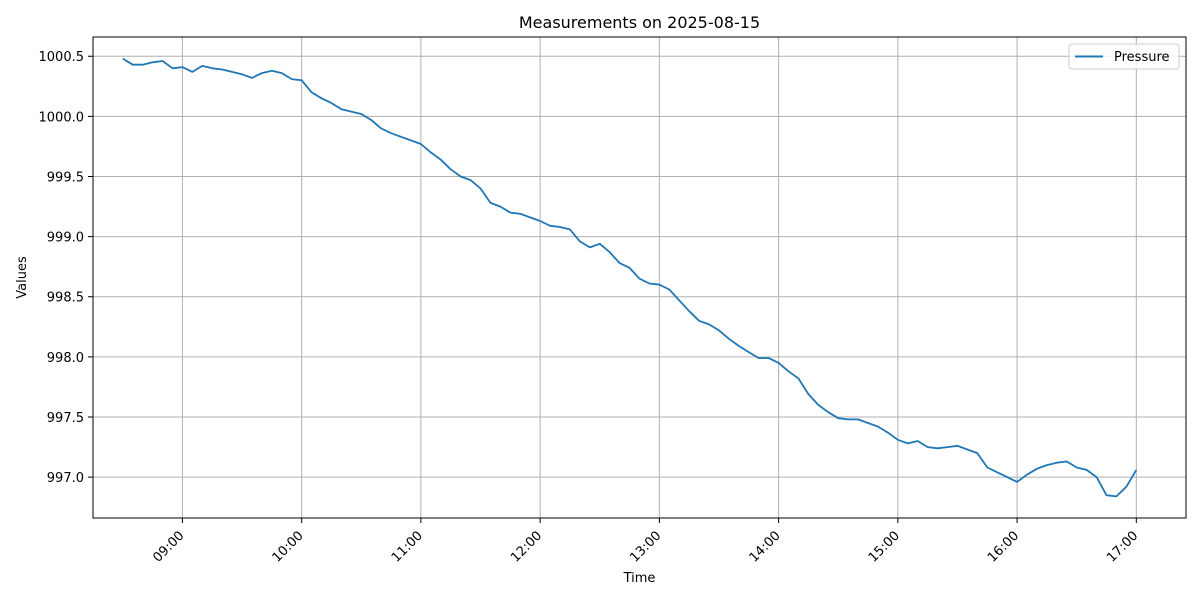 The height and width of the screenshot is (600, 1200). Describe the element at coordinates (65, 177) in the screenshot. I see `y-tick-label: 999.5` at that location.